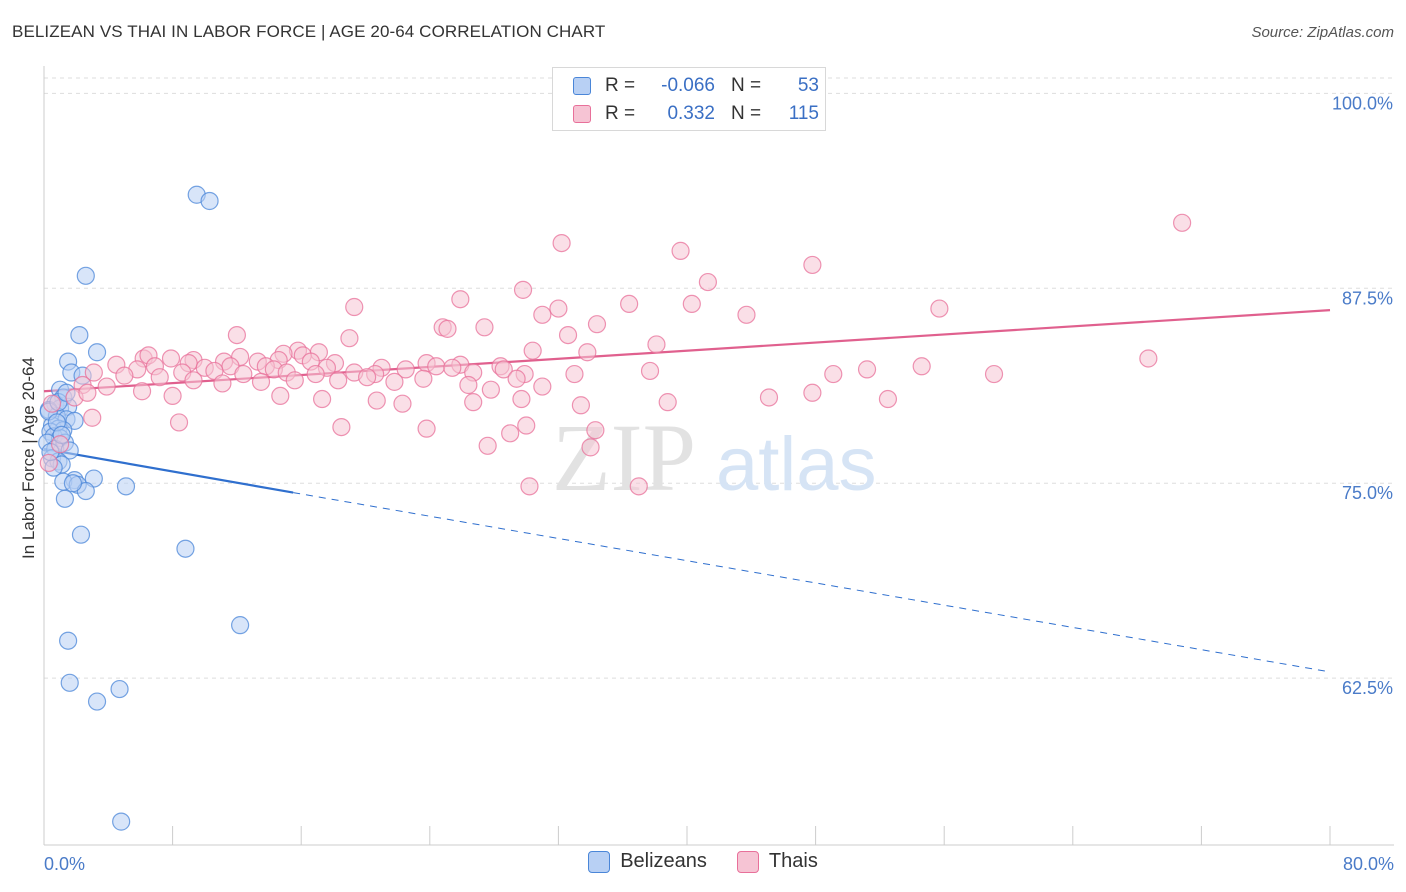  I want to click on legend-n-value: 115, so click(803, 113).